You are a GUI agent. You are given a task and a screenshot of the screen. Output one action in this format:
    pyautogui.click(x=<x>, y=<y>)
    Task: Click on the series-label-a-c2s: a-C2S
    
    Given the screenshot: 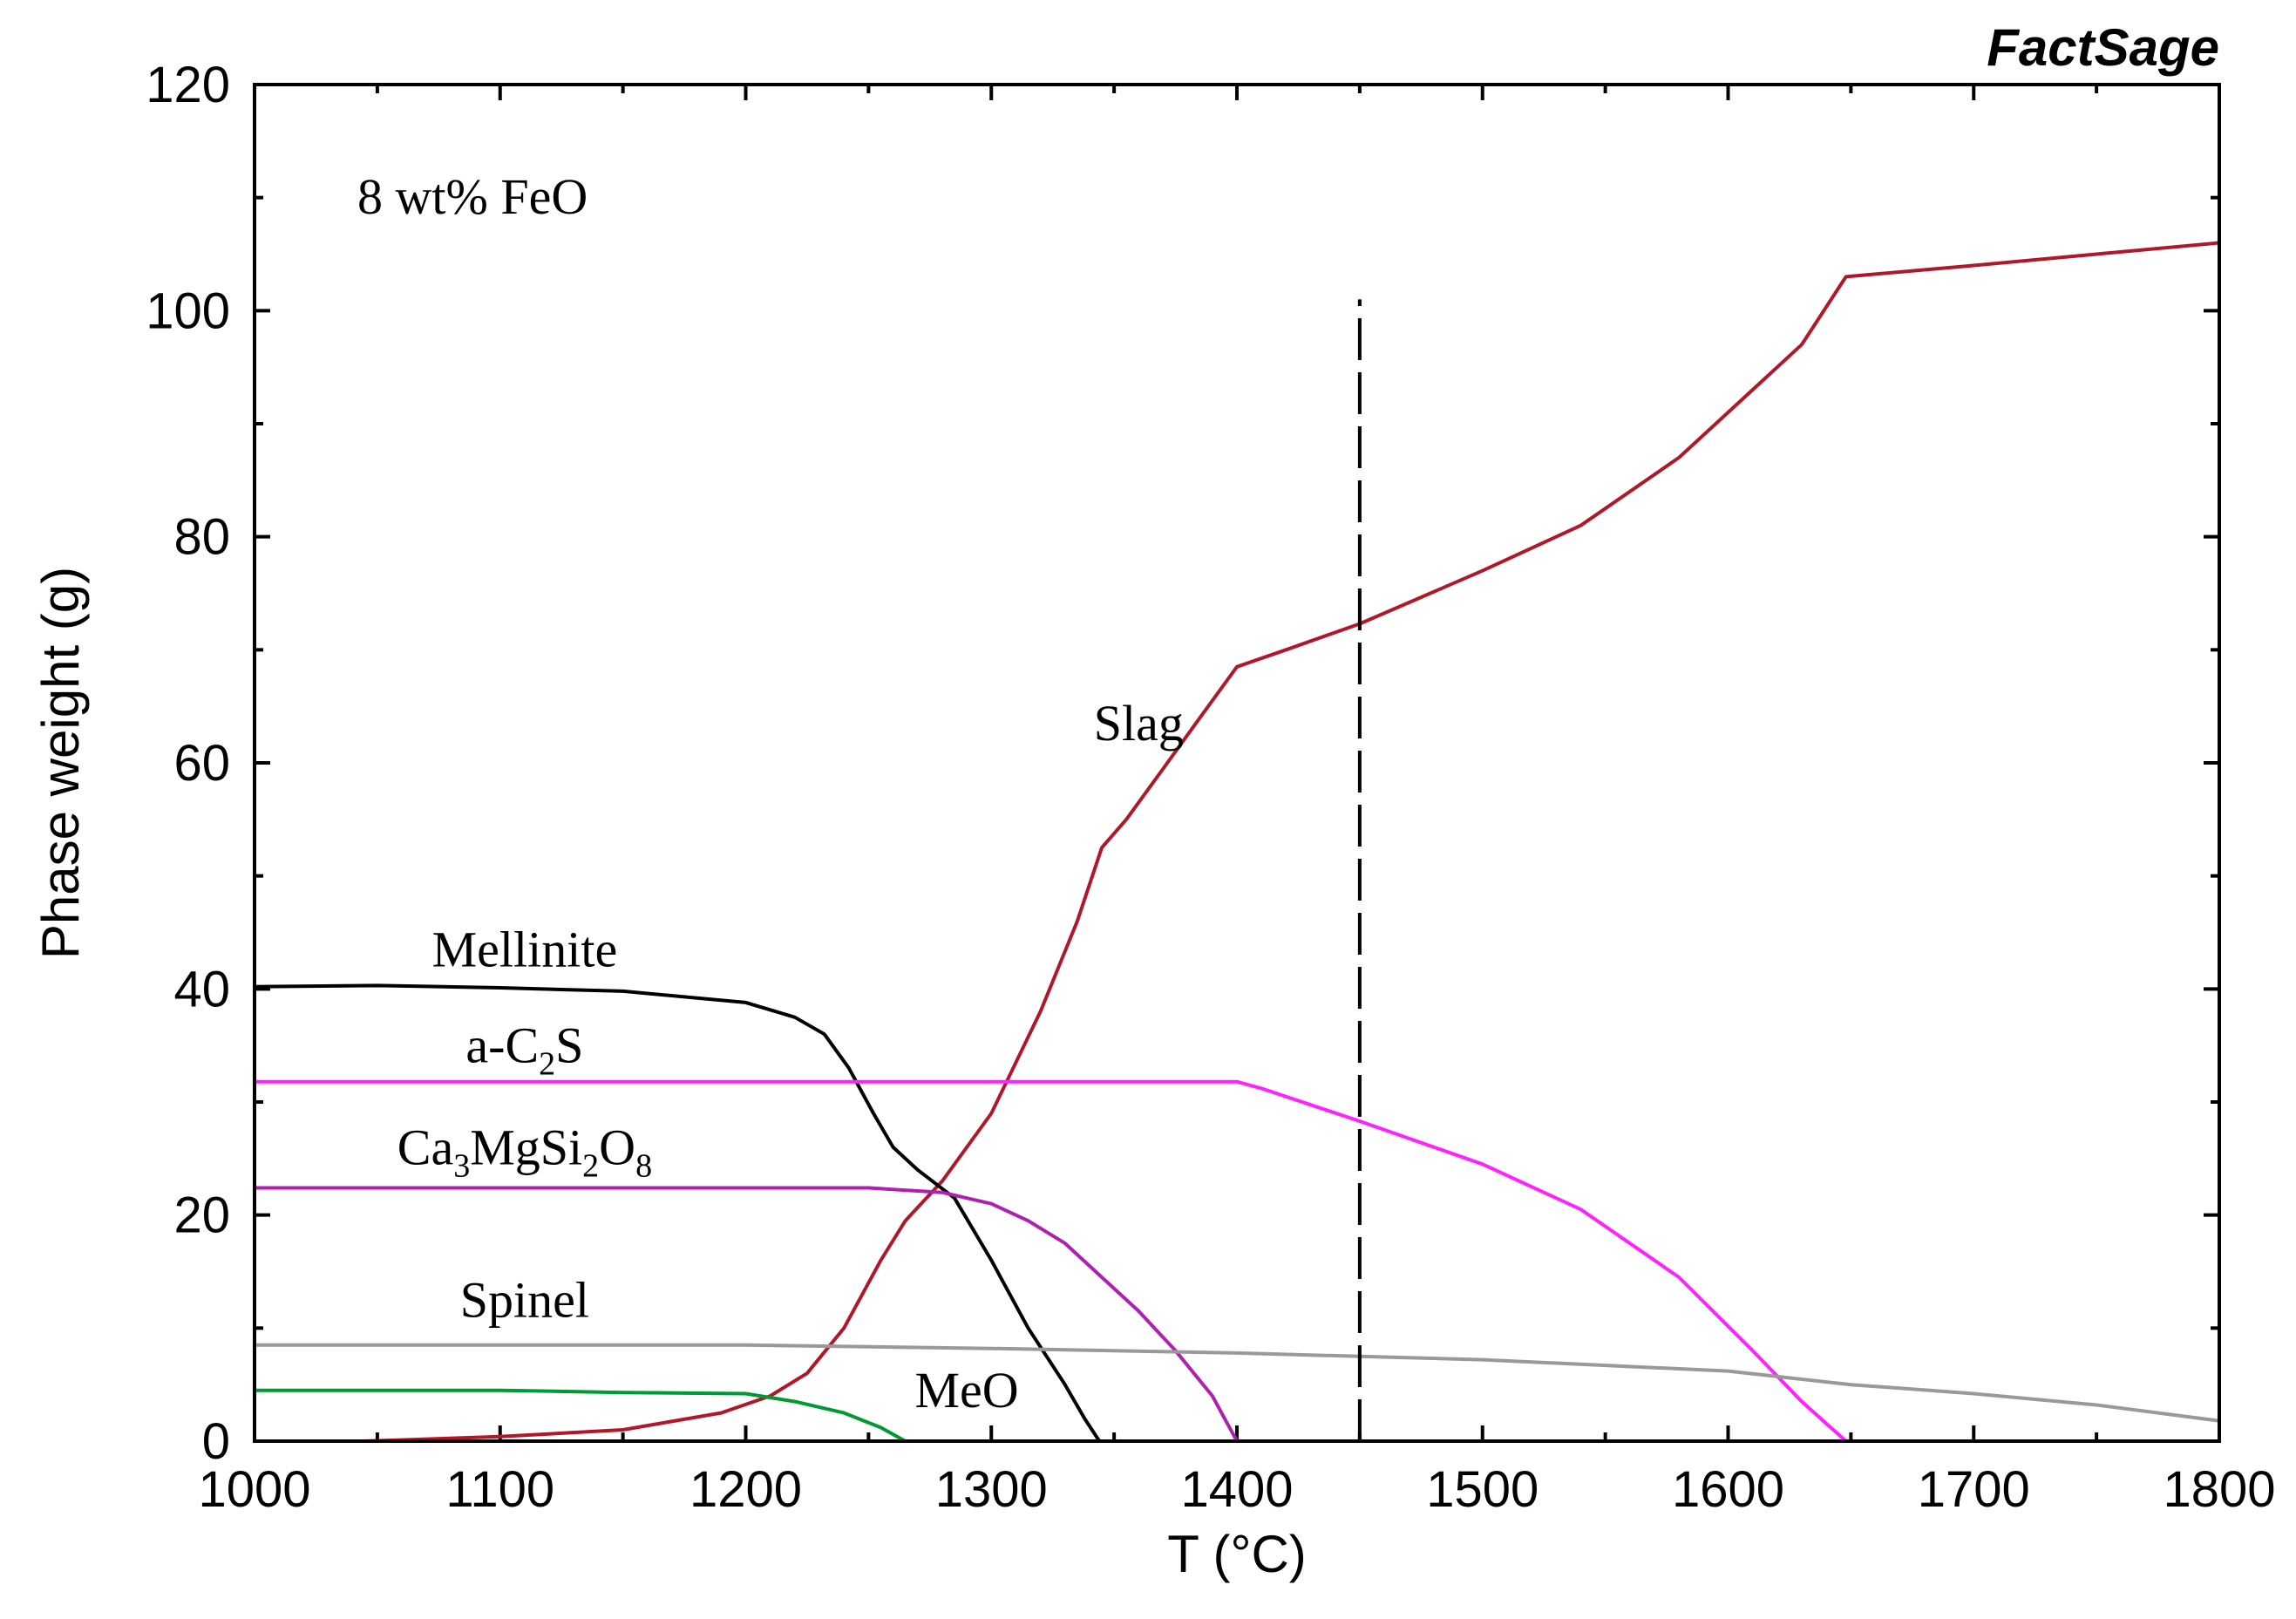 What is the action you would take?
    pyautogui.click(x=524, y=1050)
    